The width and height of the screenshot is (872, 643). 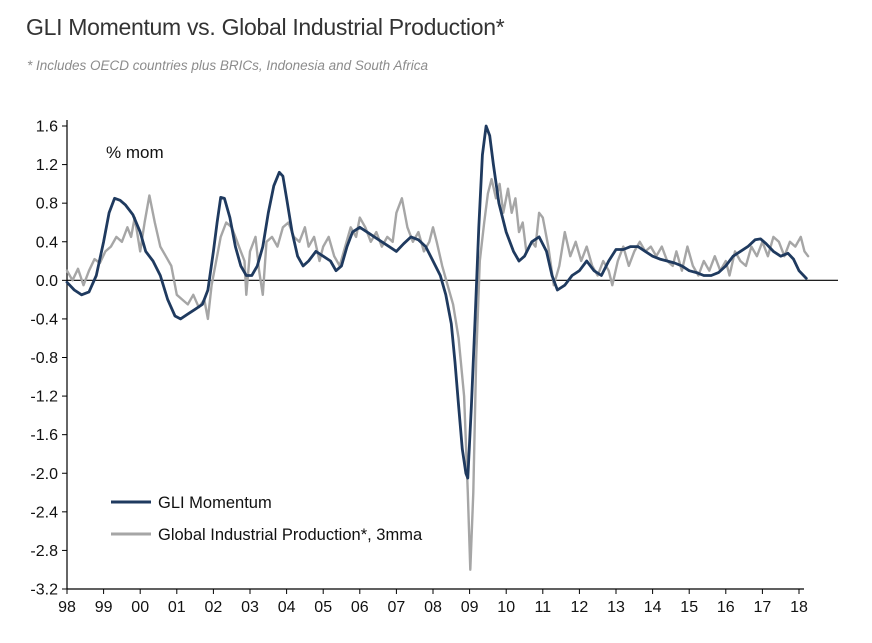 What do you see at coordinates (542, 607) in the screenshot?
I see `x-tick-label: 11` at bounding box center [542, 607].